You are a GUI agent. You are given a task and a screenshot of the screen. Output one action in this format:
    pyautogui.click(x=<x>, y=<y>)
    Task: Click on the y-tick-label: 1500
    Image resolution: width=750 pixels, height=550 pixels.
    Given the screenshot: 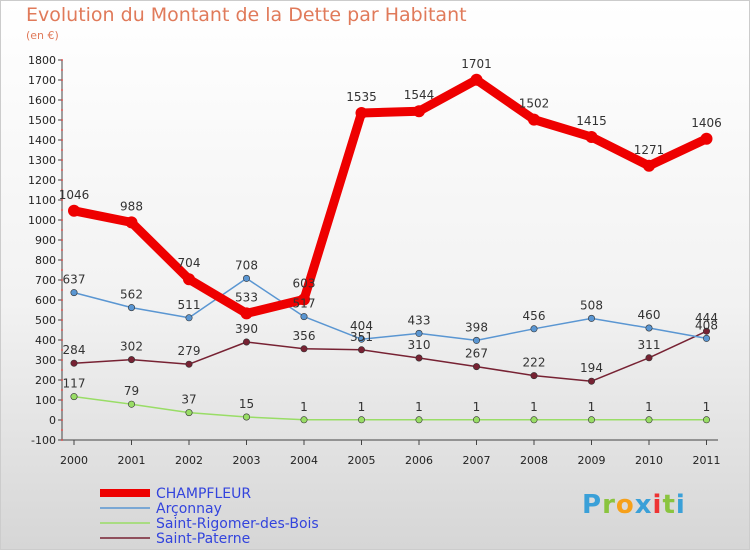 What is the action you would take?
    pyautogui.click(x=42, y=120)
    